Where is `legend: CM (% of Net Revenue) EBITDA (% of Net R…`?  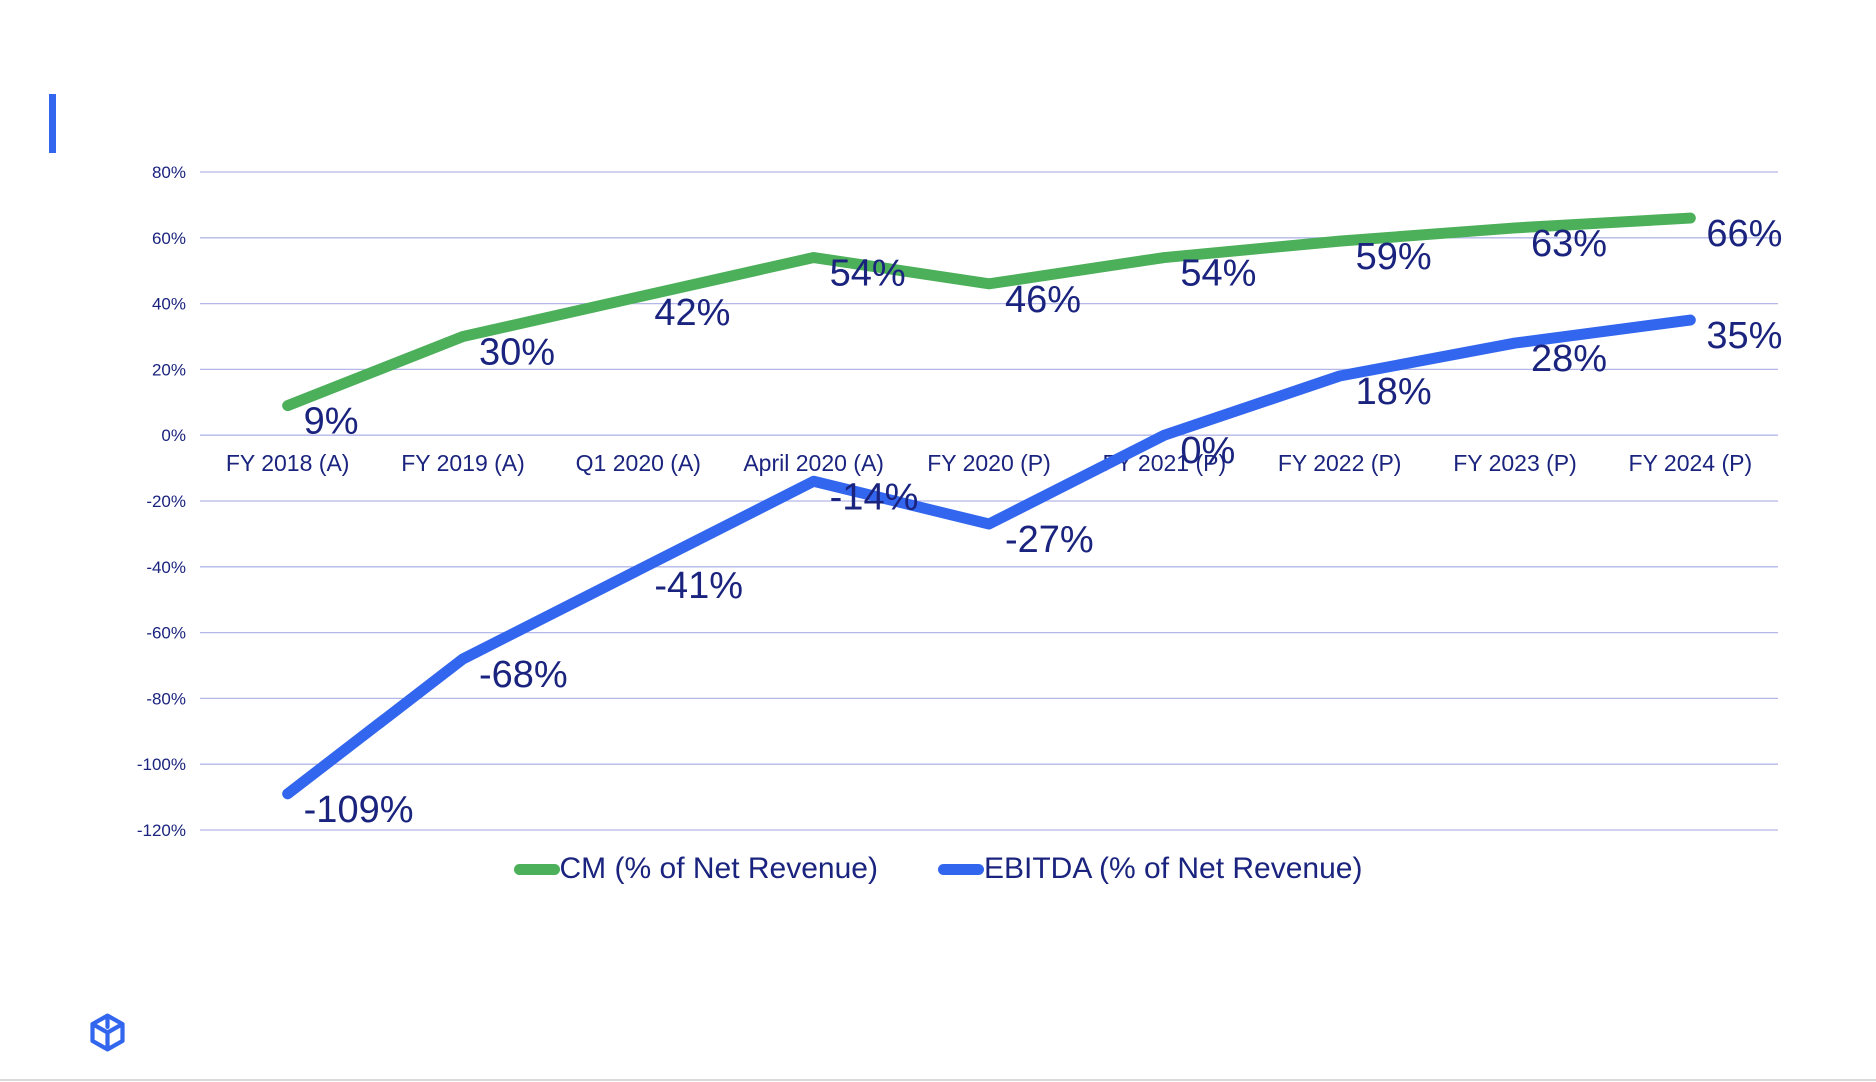 legend: CM (% of Net Revenue) EBITDA (% of Net R… is located at coordinates (938, 869).